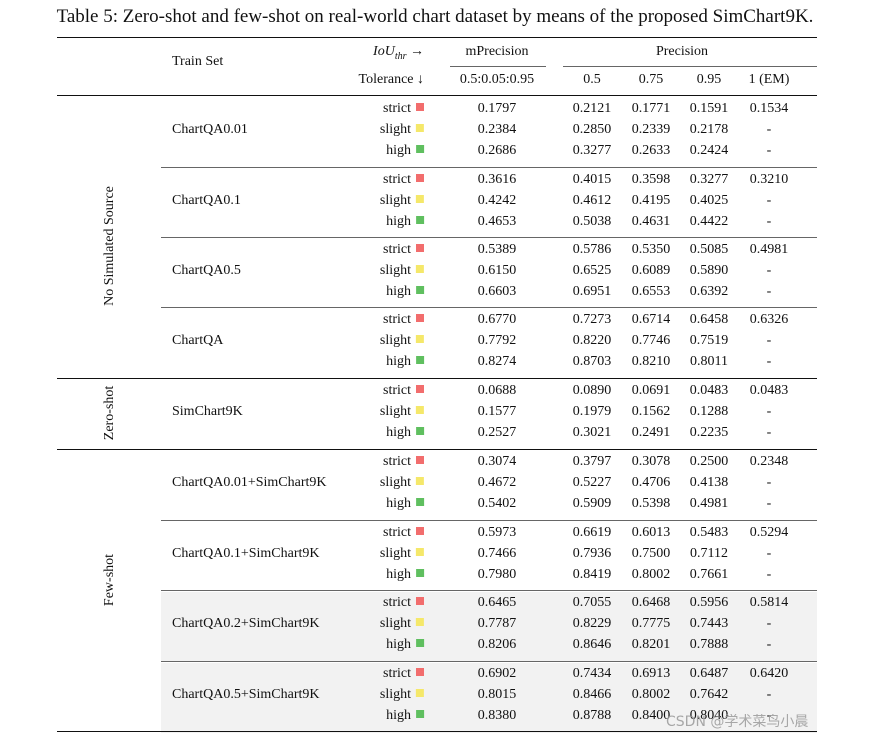  I want to click on cell-p075: 0.6553, so click(651, 292).